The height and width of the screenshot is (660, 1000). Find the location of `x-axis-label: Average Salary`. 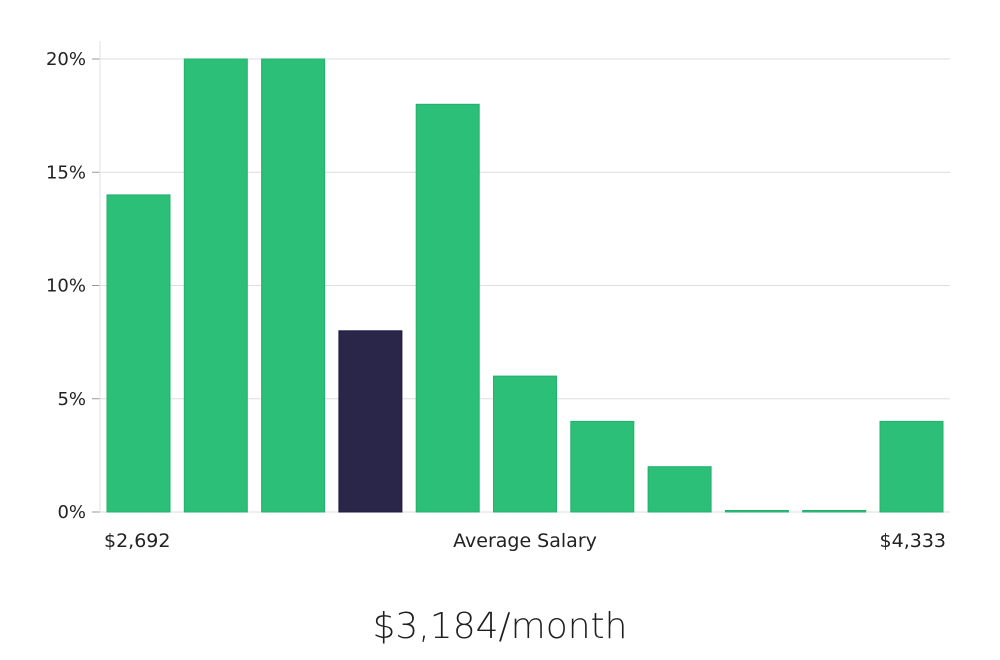

x-axis-label: Average Salary is located at coordinates (525, 541).